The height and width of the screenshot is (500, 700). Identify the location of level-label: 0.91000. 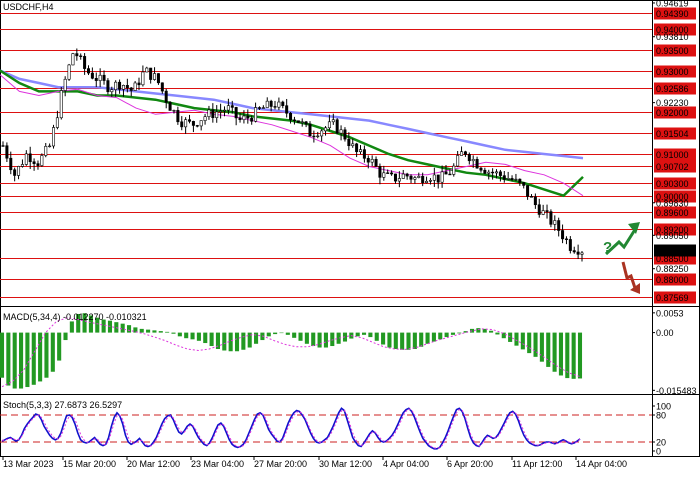
(672, 155).